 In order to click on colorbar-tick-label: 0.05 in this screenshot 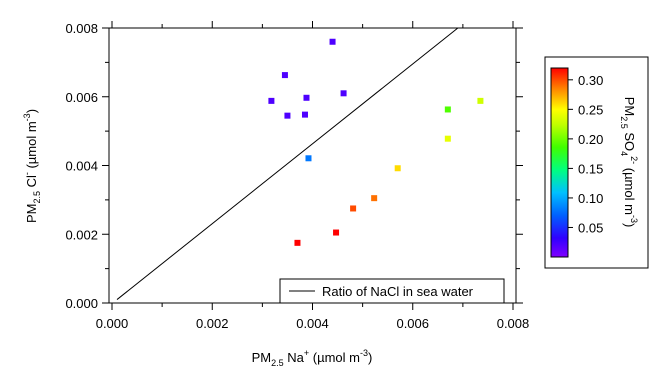, I will do `click(590, 227)`.